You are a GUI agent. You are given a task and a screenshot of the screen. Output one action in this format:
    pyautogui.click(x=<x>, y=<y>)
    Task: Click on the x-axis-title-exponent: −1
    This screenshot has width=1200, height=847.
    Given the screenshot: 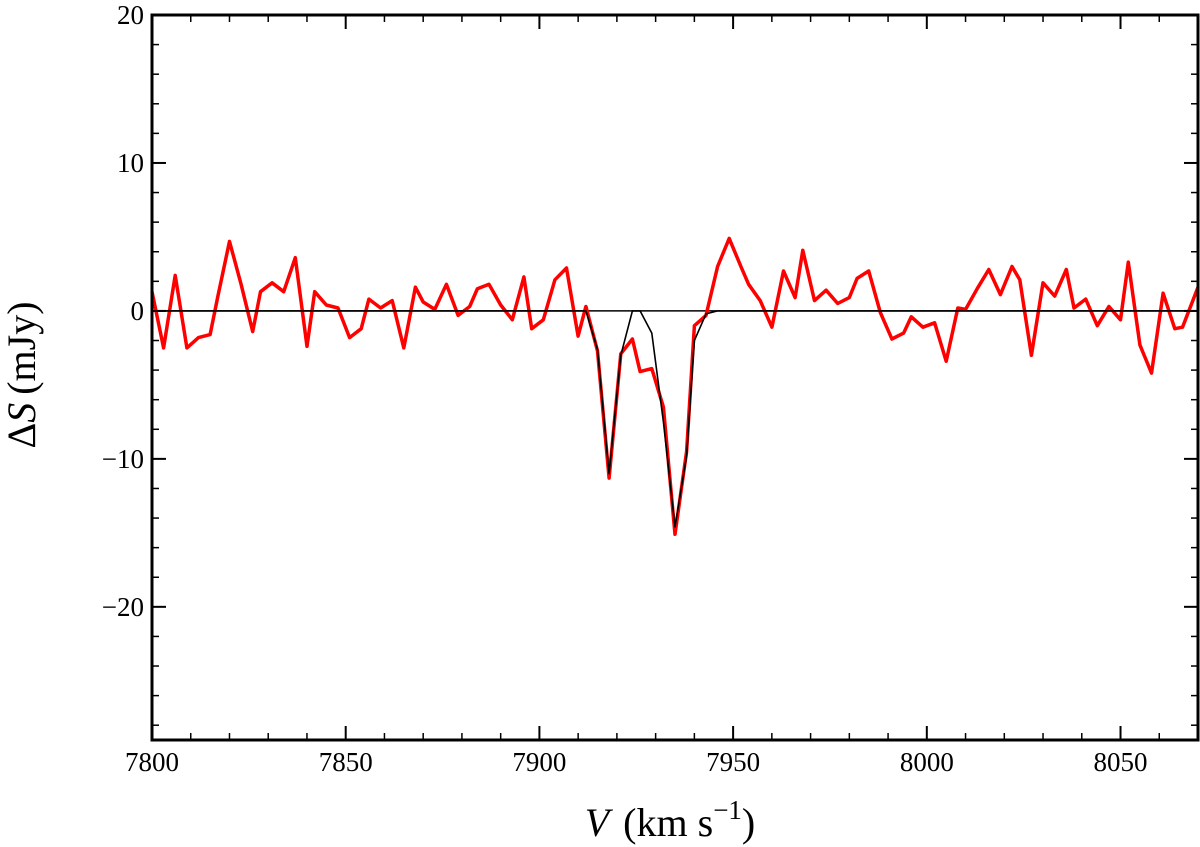 What is the action you would take?
    pyautogui.click(x=727, y=810)
    